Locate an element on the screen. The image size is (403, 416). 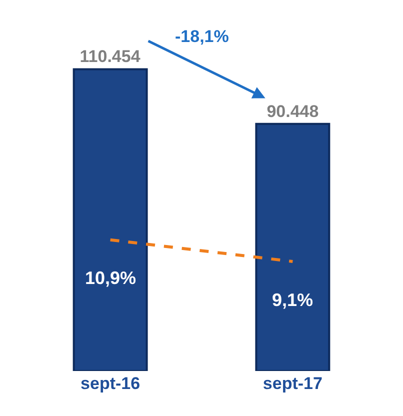
data-label: 90.448 is located at coordinates (292, 111).